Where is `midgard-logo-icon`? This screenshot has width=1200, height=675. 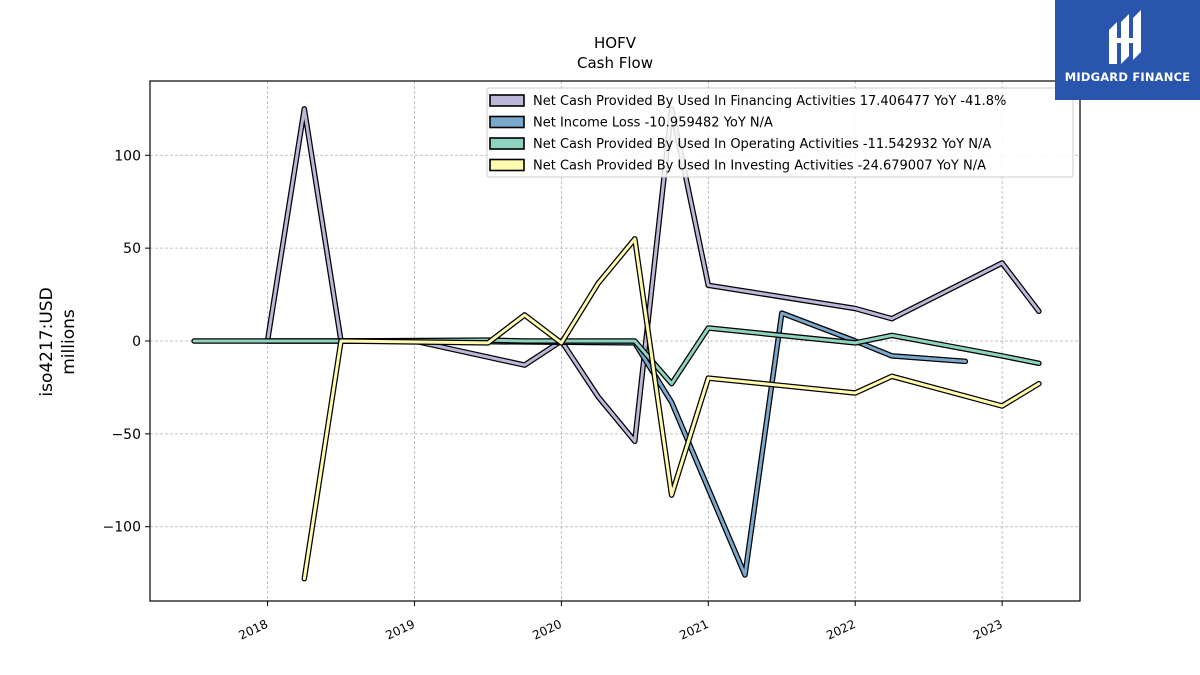
midgard-logo-icon is located at coordinates (1125, 37).